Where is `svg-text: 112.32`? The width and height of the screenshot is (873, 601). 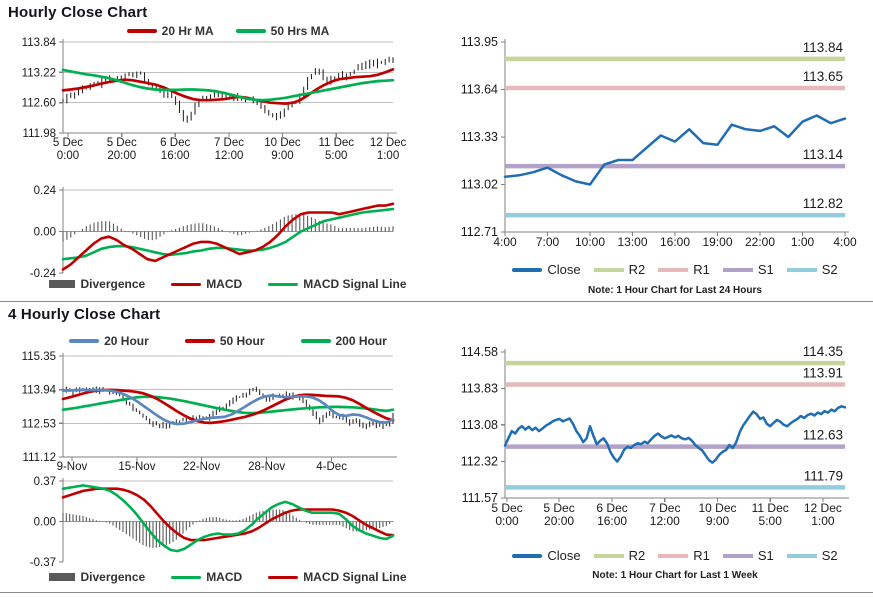 svg-text: 112.32 is located at coordinates (479, 462).